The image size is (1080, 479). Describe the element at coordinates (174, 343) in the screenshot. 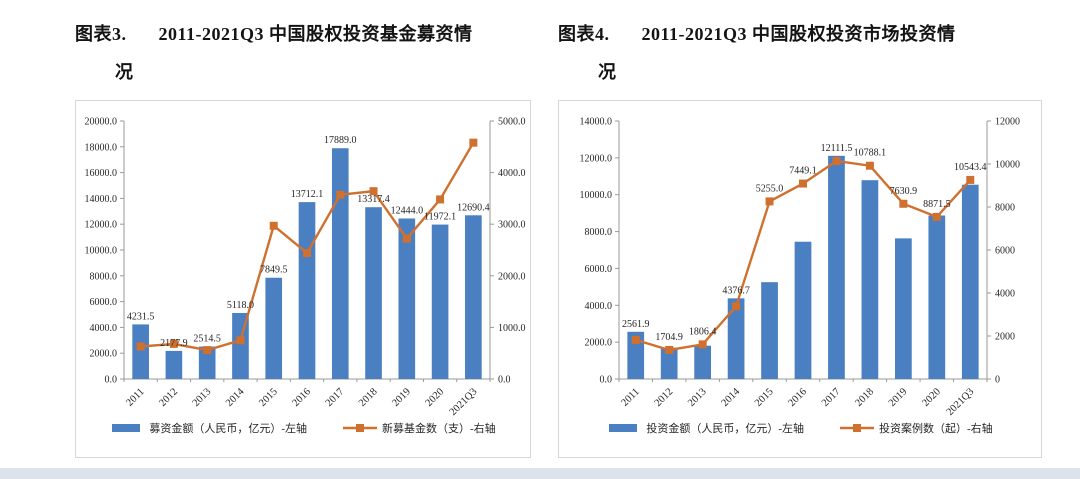

I see `svg-text: 2177.9` at that location.